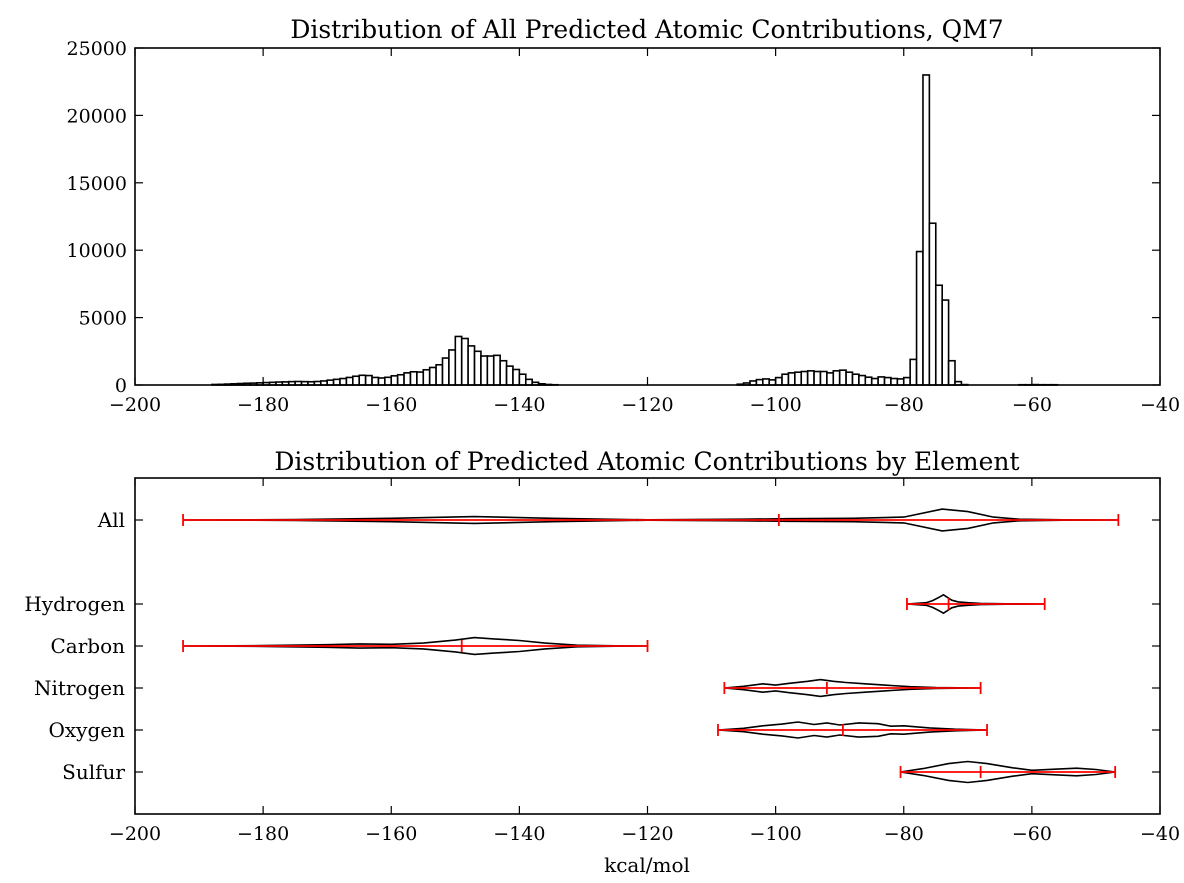 This screenshot has height=883, width=1184. What do you see at coordinates (93, 772) in the screenshot?
I see `violin-category-label: Sulfur` at bounding box center [93, 772].